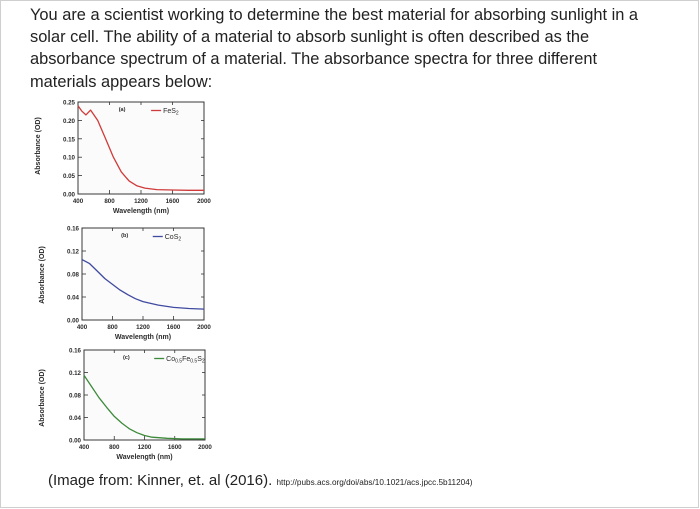 This screenshot has width=700, height=509. I want to click on legend-label: Co0.5Fe0.5S2, so click(185, 360).